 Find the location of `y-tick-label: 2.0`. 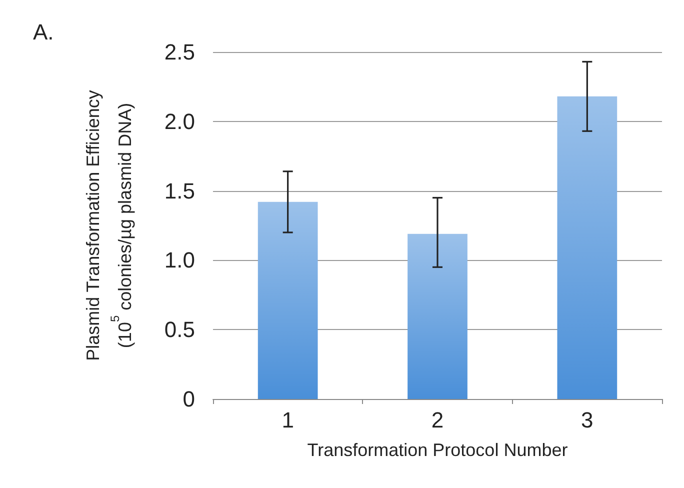

y-tick-label: 2.0 is located at coordinates (179, 121).